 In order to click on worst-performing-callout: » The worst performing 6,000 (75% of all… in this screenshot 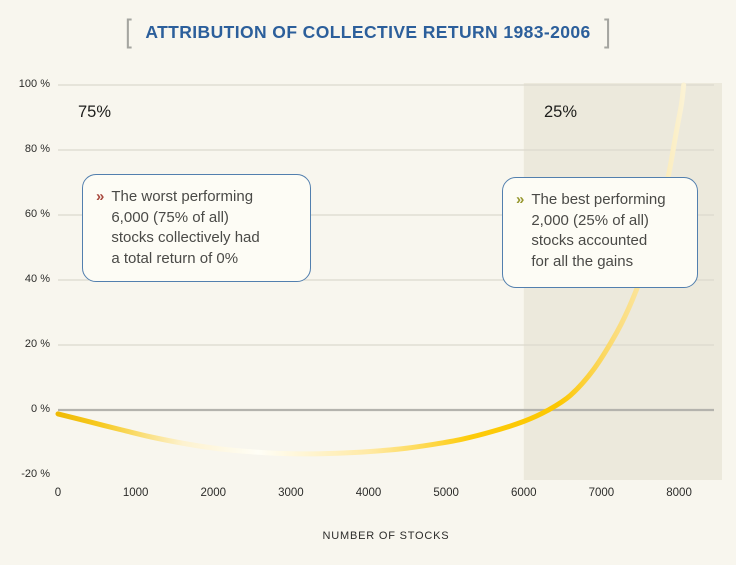, I will do `click(196, 228)`.